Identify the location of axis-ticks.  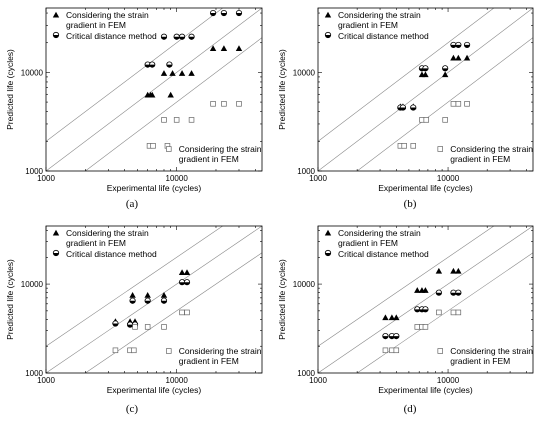
(153, 300).